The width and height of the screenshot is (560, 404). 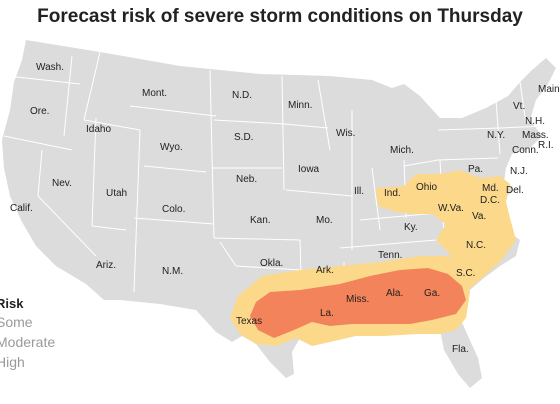 I want to click on state-label-mass: Mass., so click(x=535, y=135).